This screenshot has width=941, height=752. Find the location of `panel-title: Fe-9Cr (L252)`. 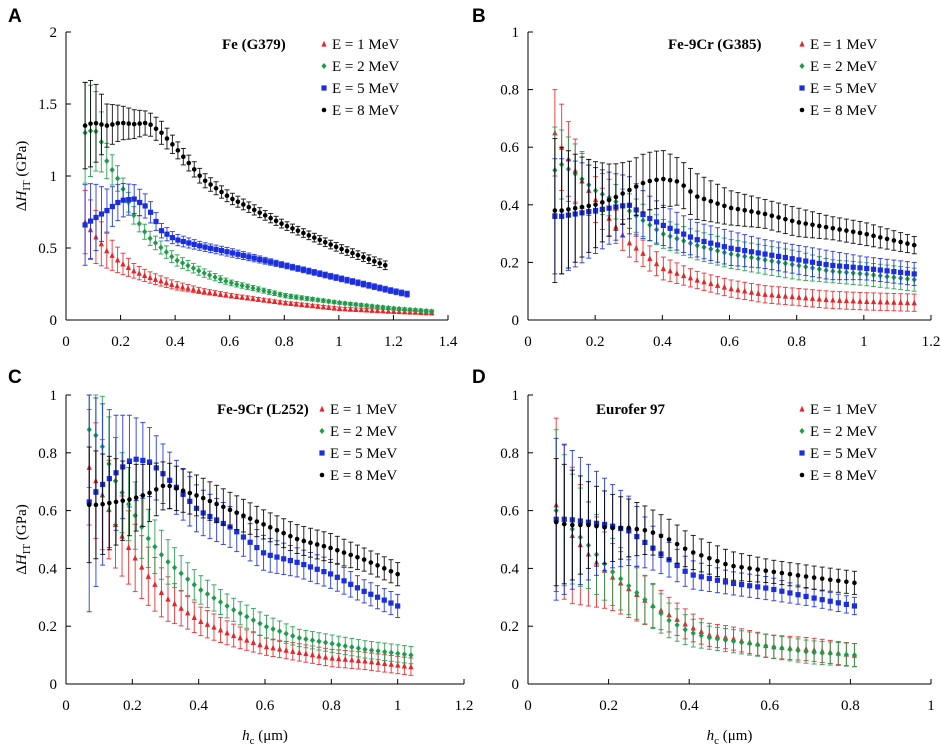

panel-title: Fe-9Cr (L252) is located at coordinates (263, 410).